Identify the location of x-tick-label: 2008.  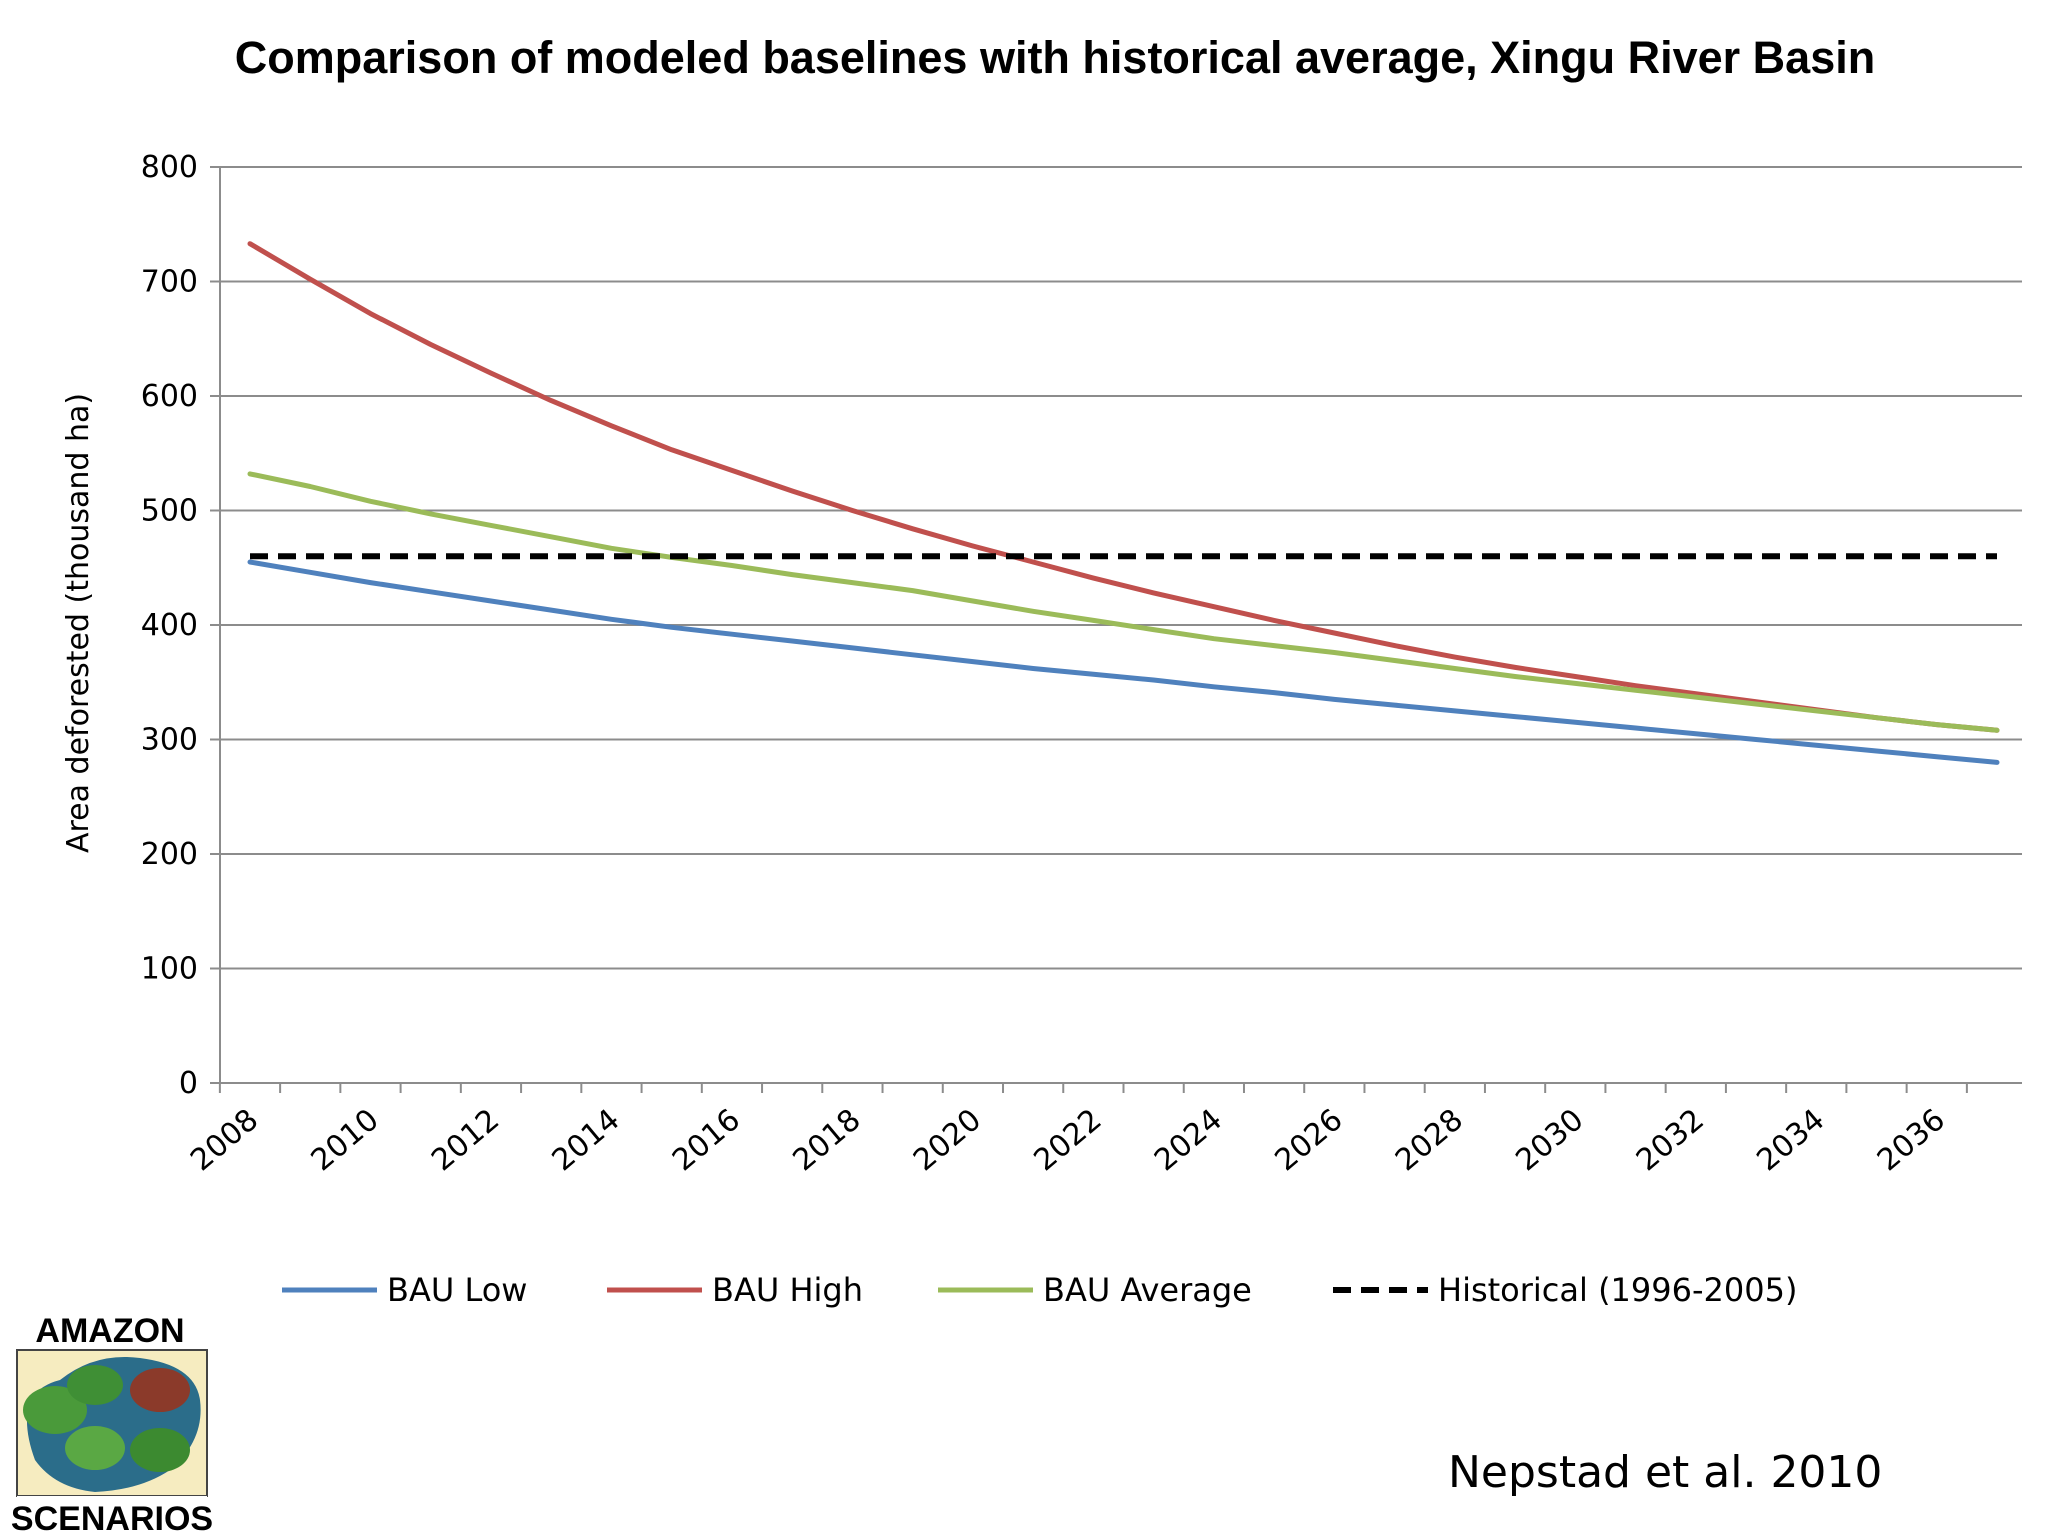
(224, 1140).